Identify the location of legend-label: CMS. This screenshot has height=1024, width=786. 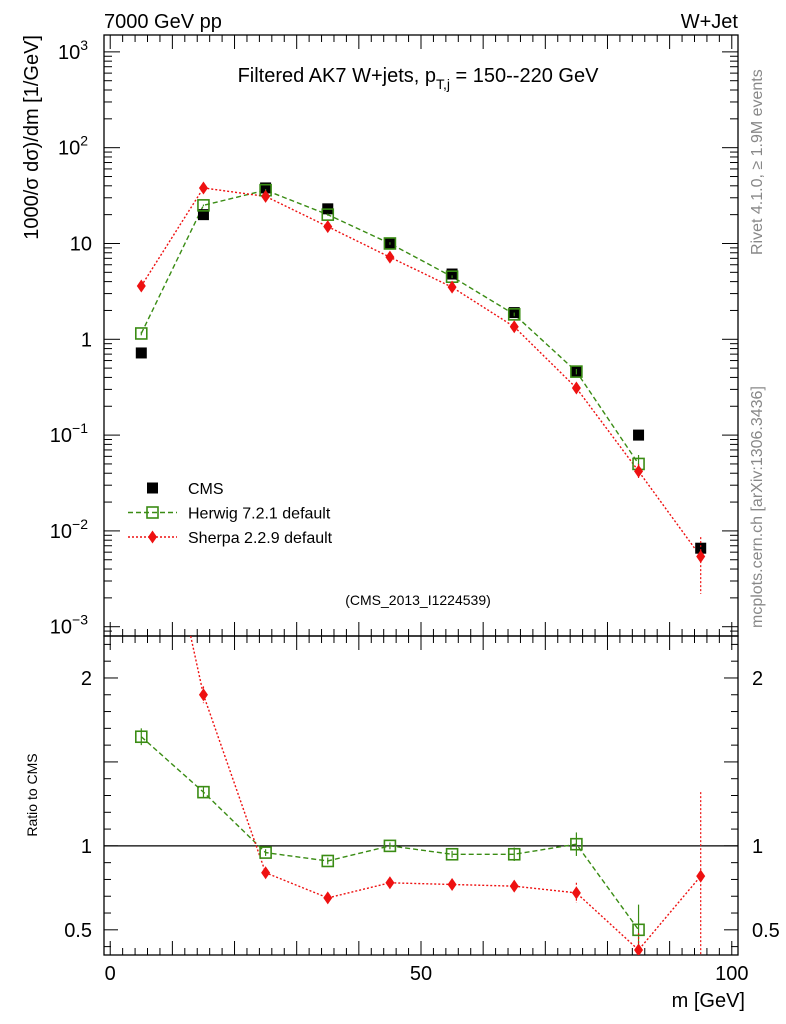
(206, 489).